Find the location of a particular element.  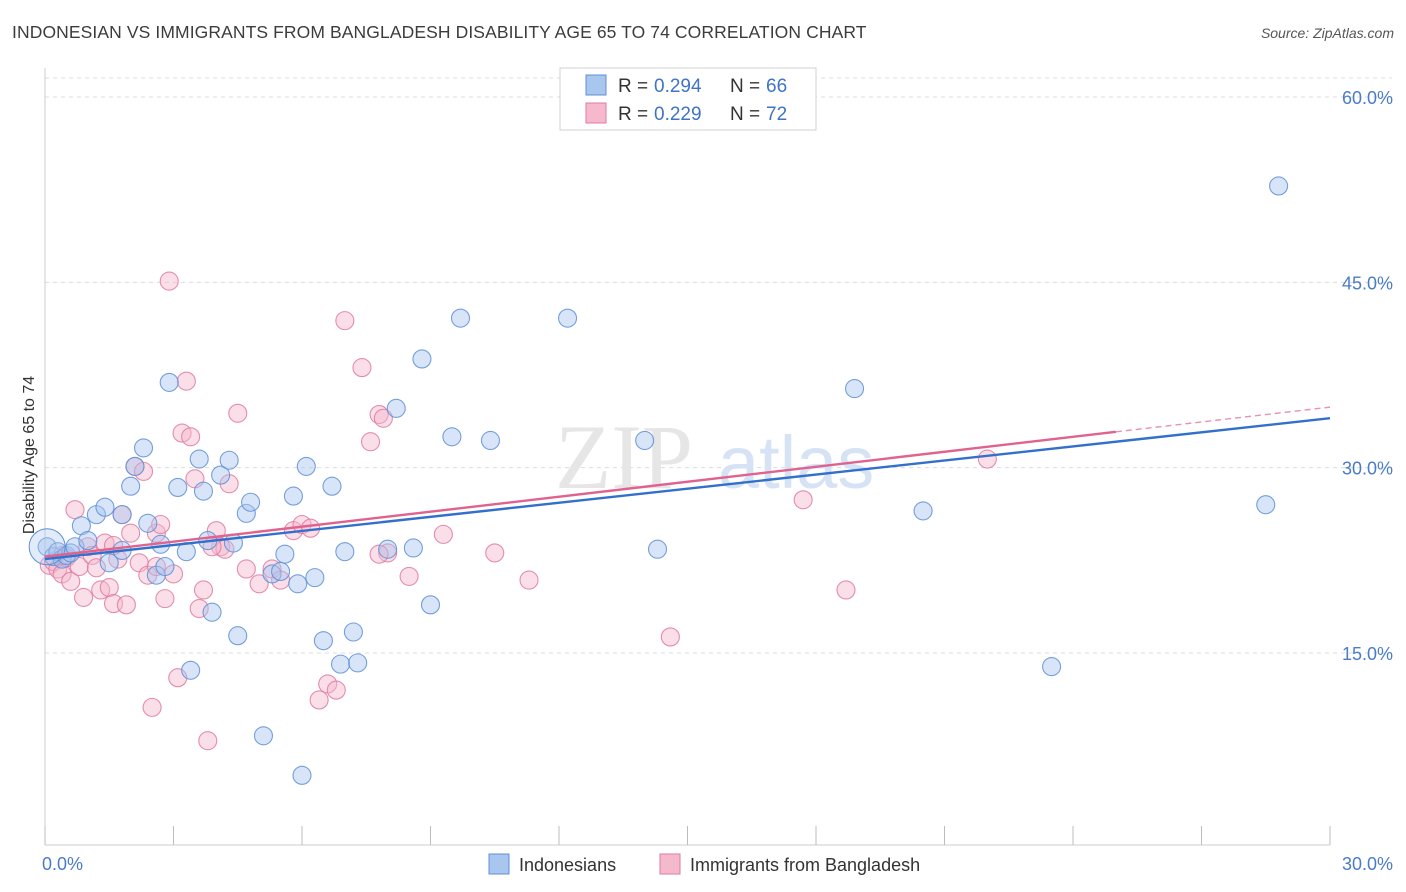

legend-r-label-pink: R = is located at coordinates (633, 114).